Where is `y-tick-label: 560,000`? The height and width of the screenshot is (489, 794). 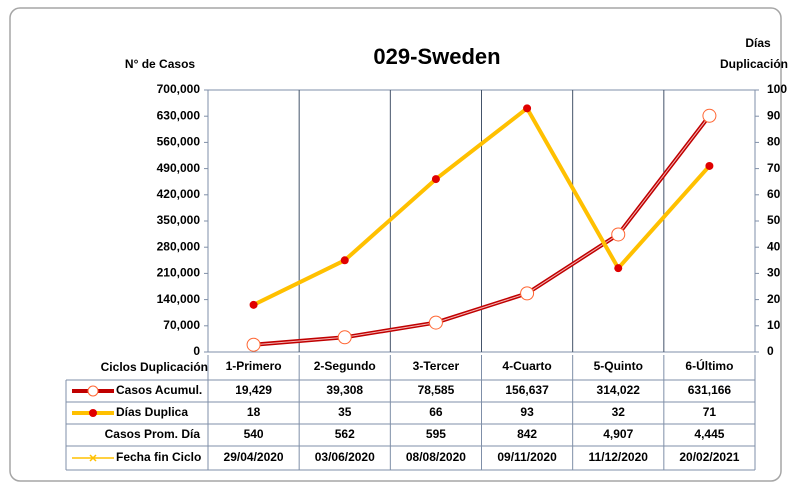 y-tick-label: 560,000 is located at coordinates (179, 142).